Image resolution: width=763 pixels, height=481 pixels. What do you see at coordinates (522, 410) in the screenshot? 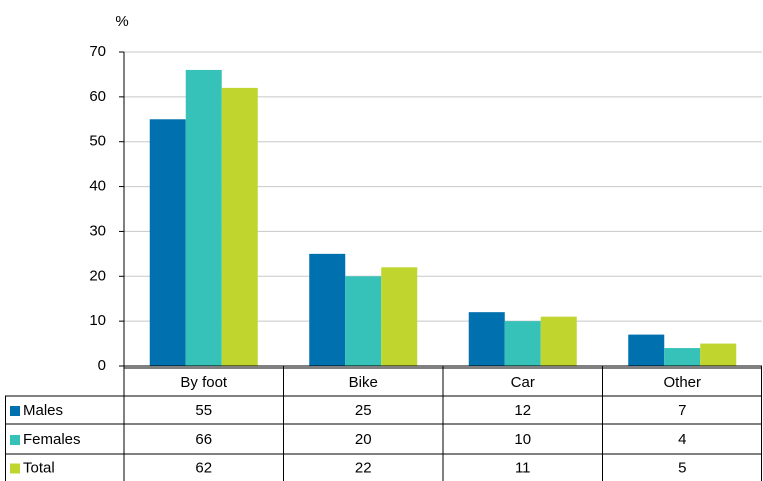
I see `table-cell: 12` at bounding box center [522, 410].